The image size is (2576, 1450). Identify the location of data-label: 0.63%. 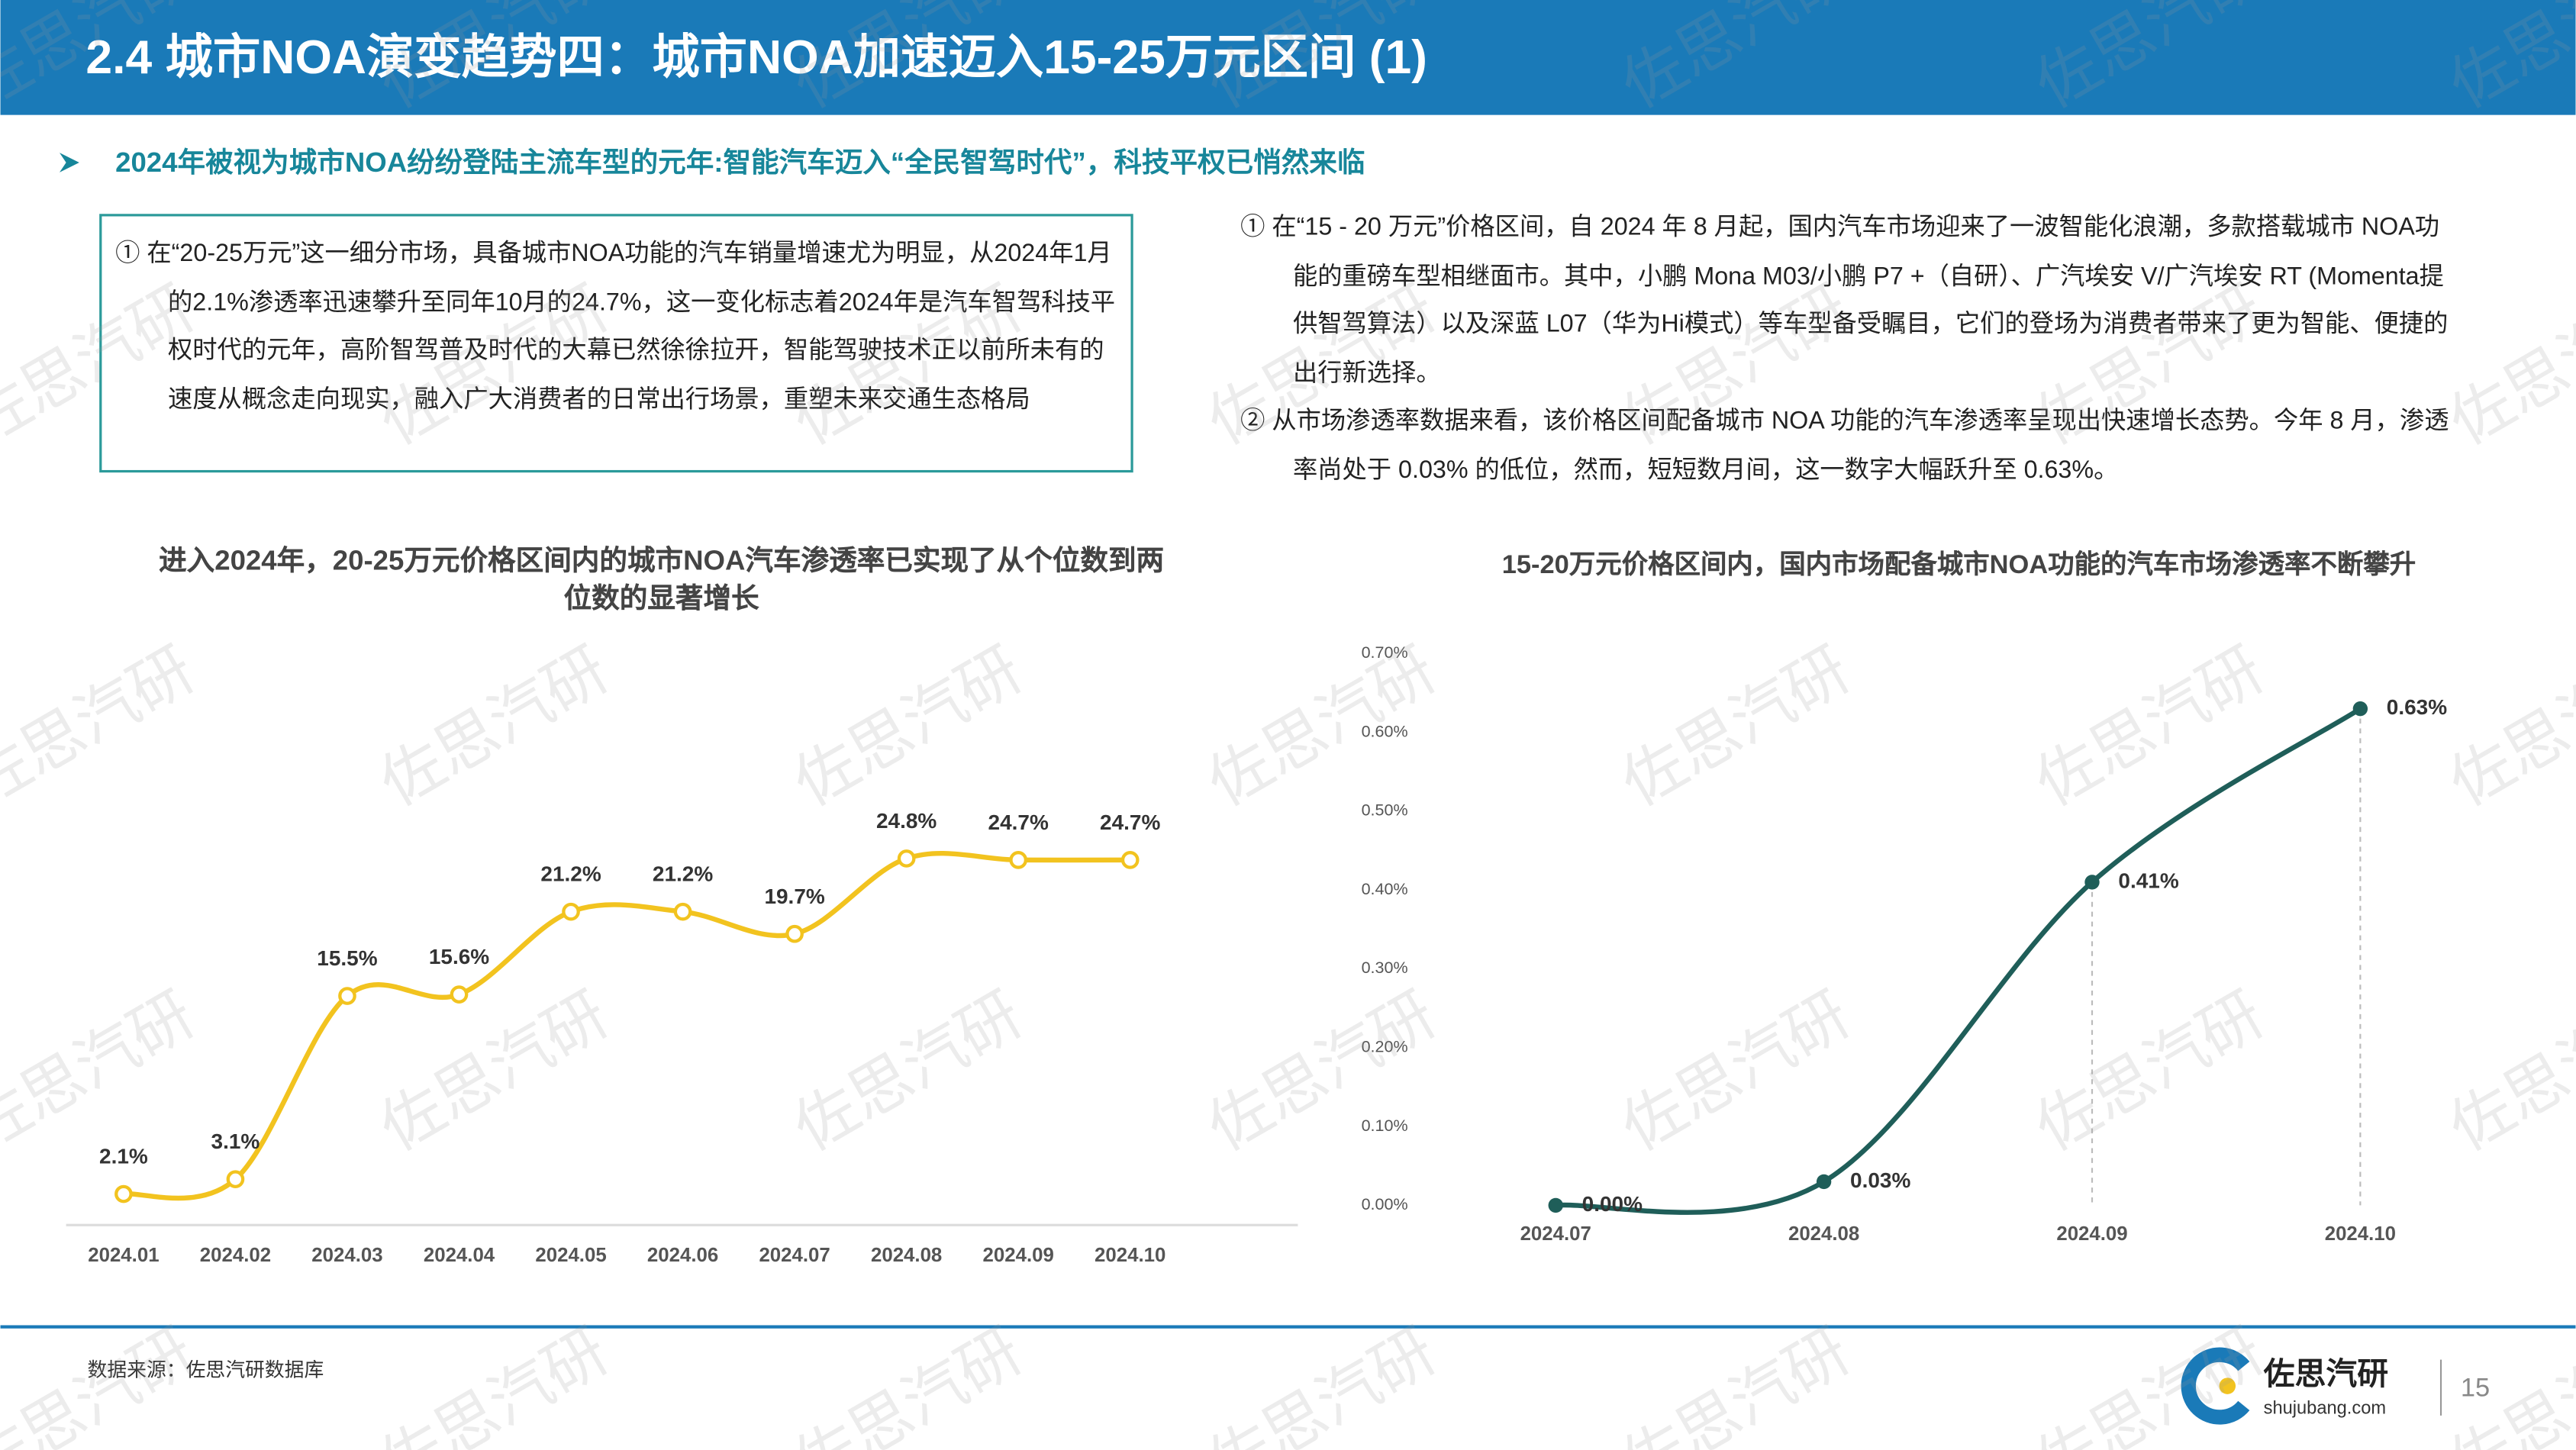
(2417, 707).